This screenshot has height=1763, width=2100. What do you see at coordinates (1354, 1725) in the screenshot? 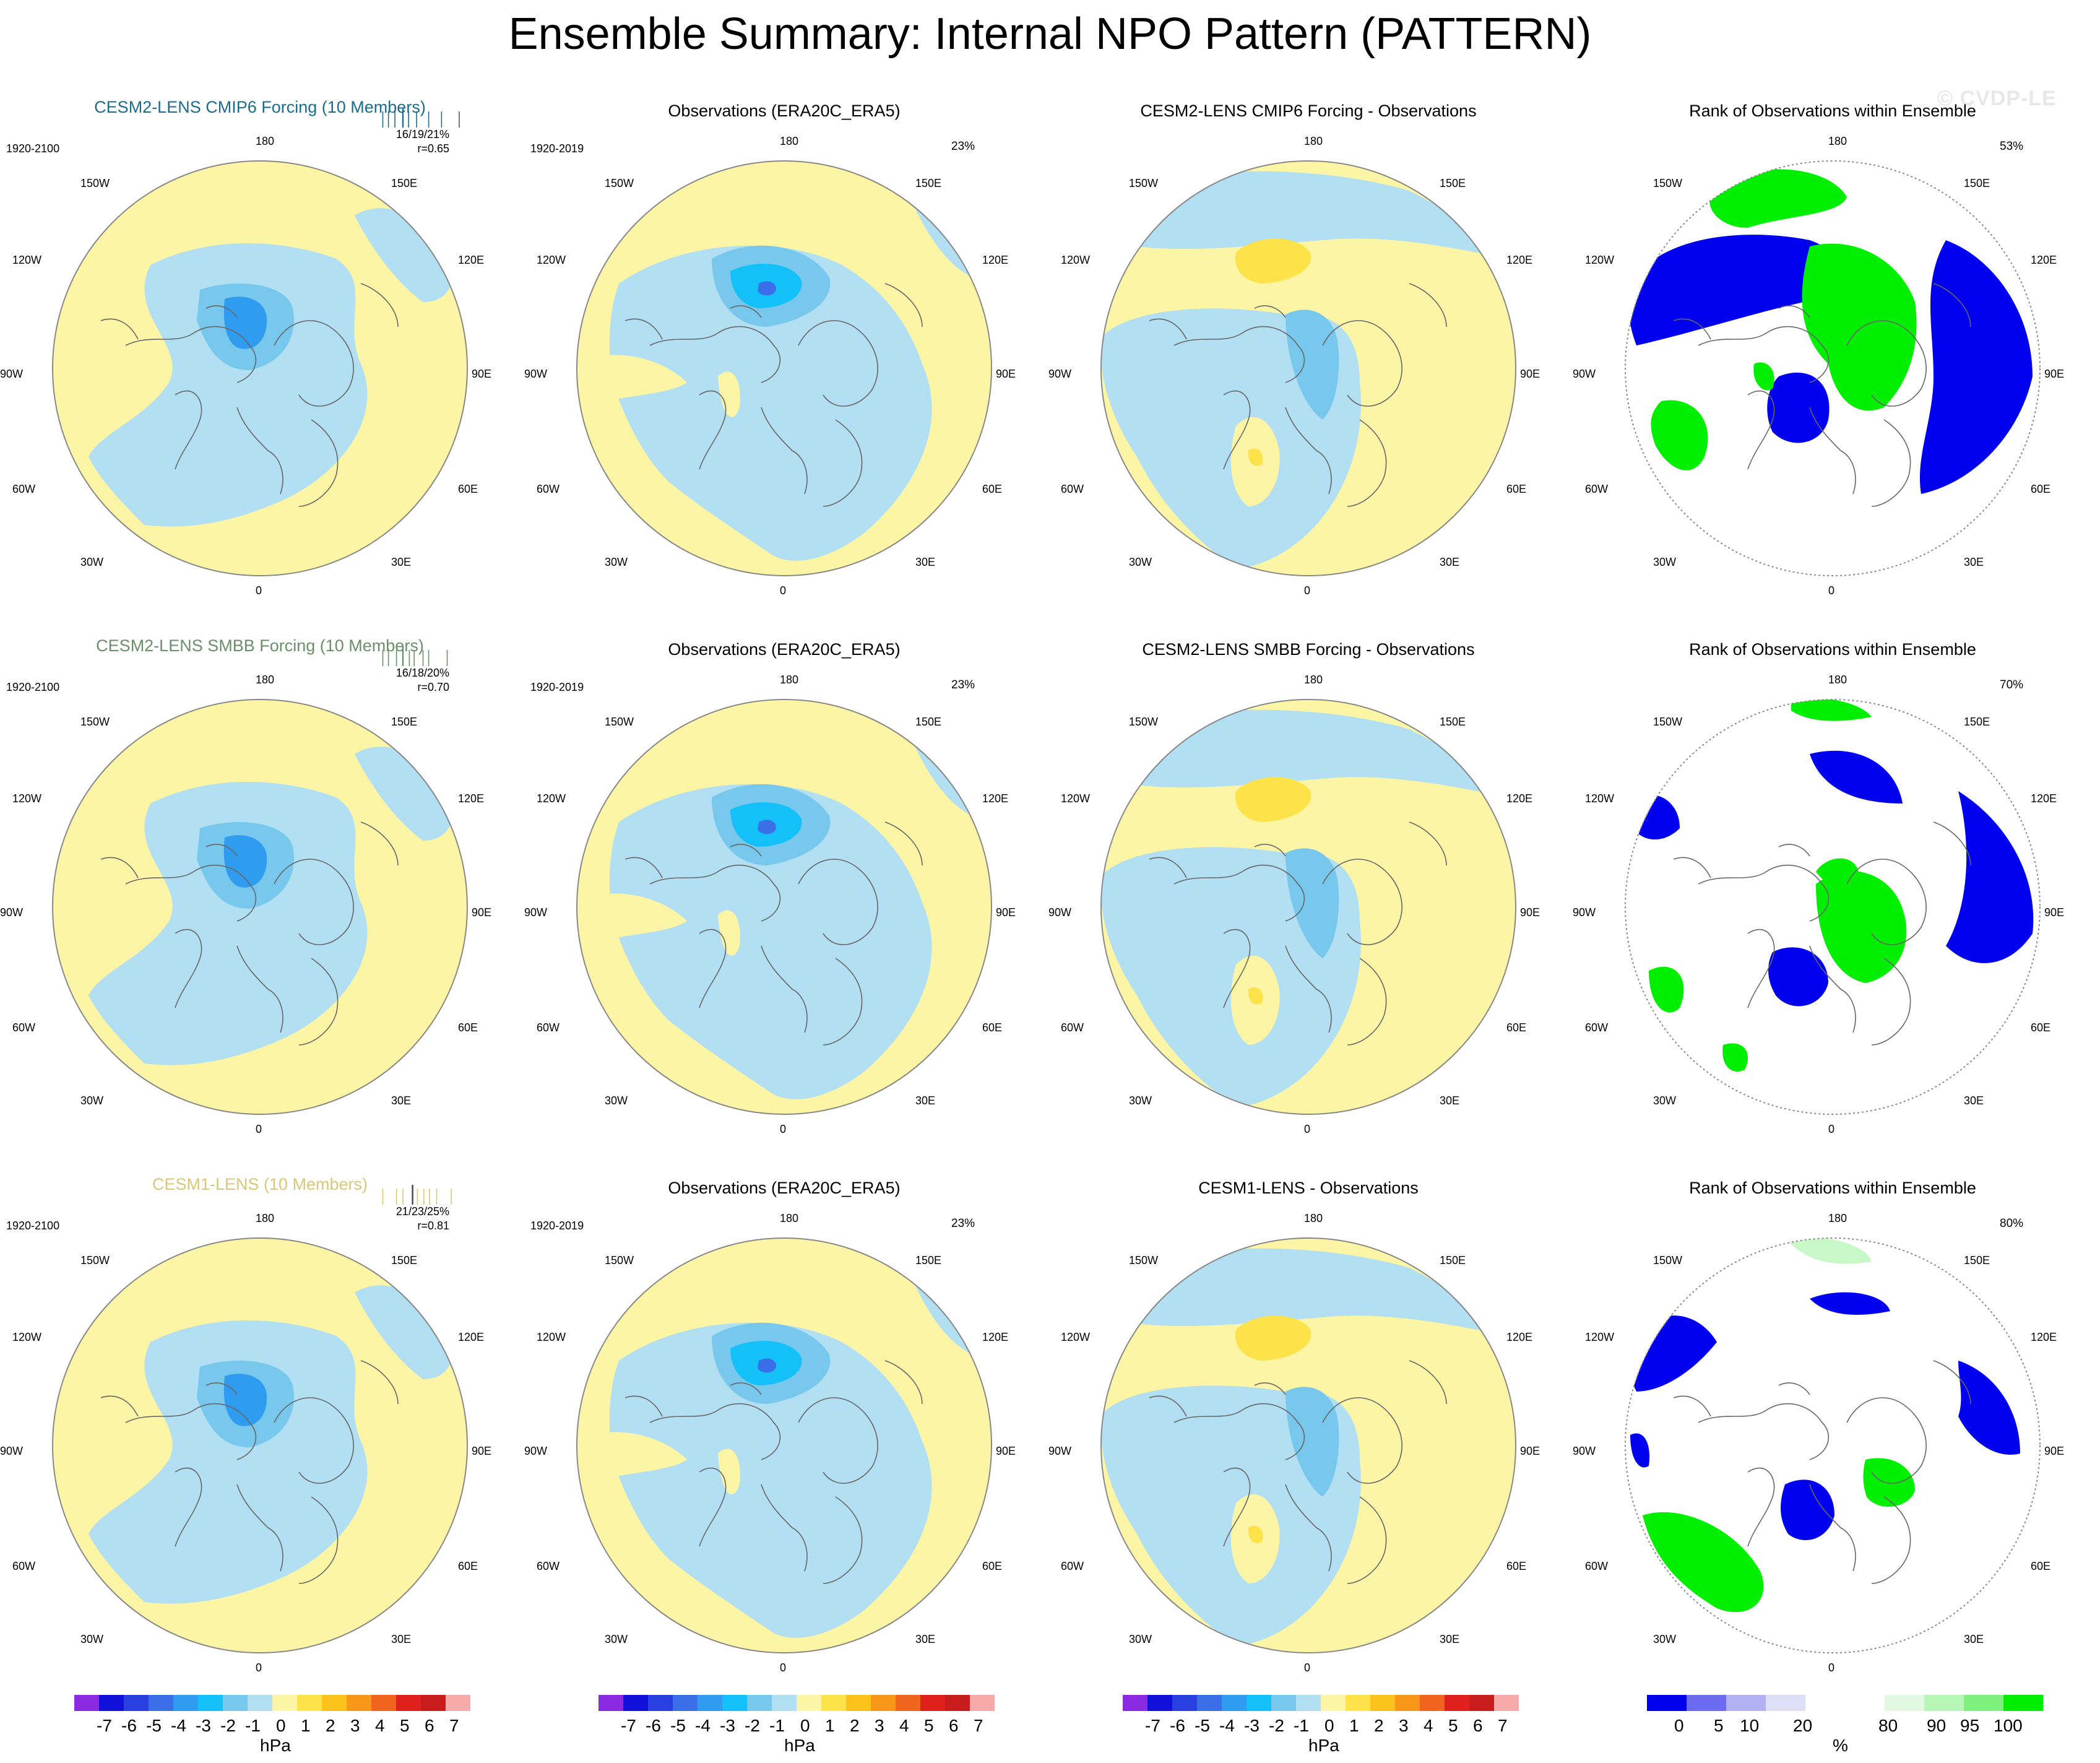
I see `colorbar-label: 1` at bounding box center [1354, 1725].